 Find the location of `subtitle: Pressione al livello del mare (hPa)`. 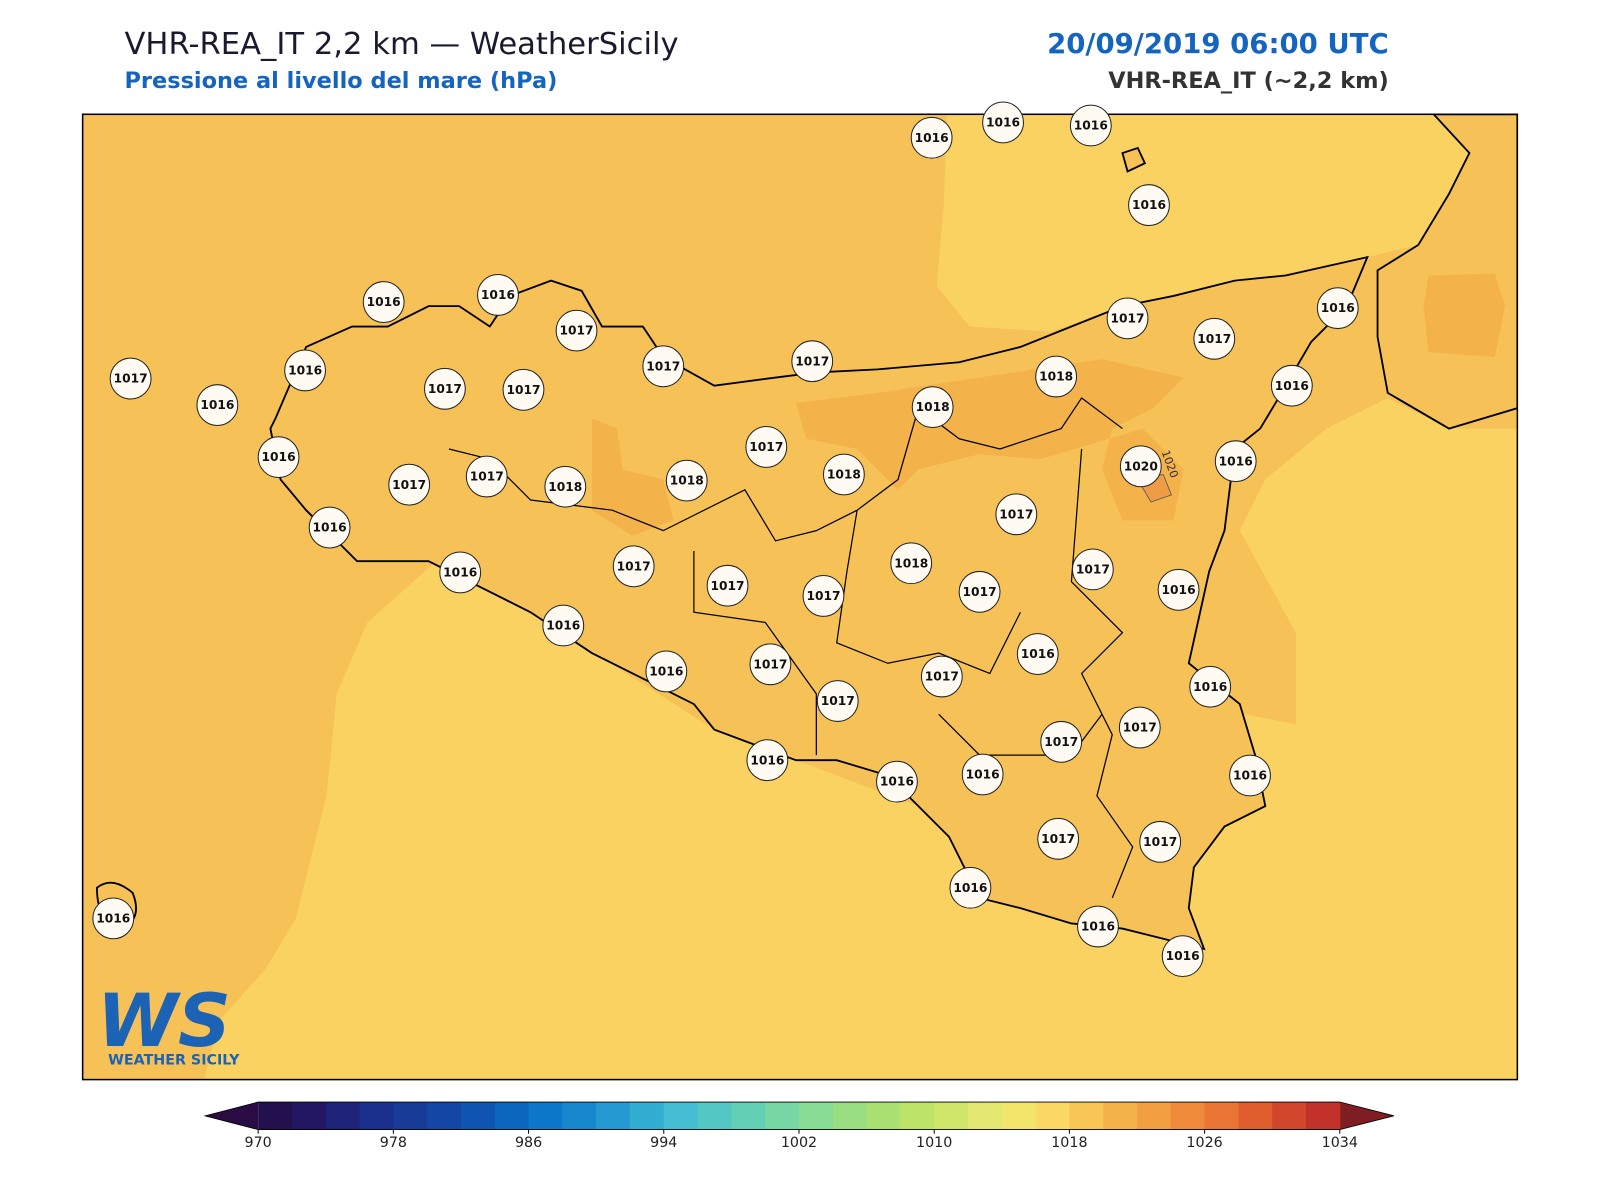

subtitle: Pressione al livello del mare (hPa) is located at coordinates (340, 81).